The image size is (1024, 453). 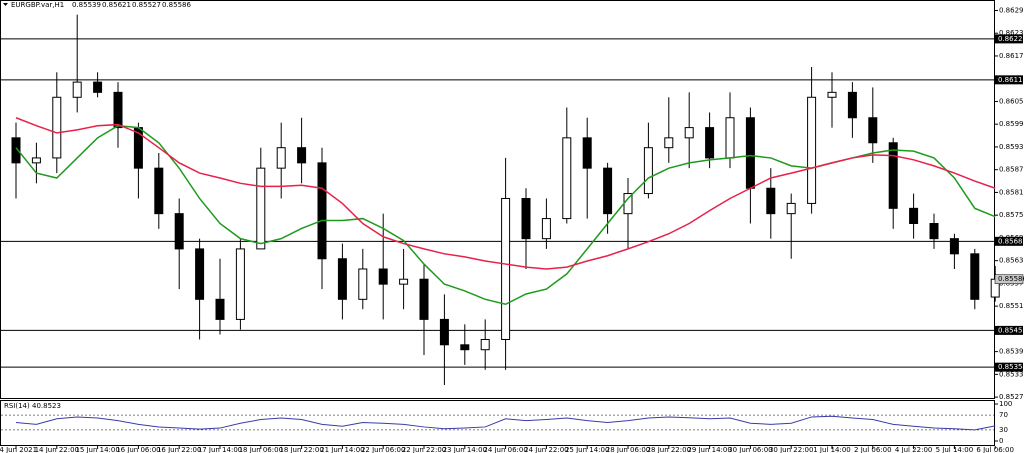 What do you see at coordinates (505, 423) in the screenshot?
I see `rsi-line` at bounding box center [505, 423].